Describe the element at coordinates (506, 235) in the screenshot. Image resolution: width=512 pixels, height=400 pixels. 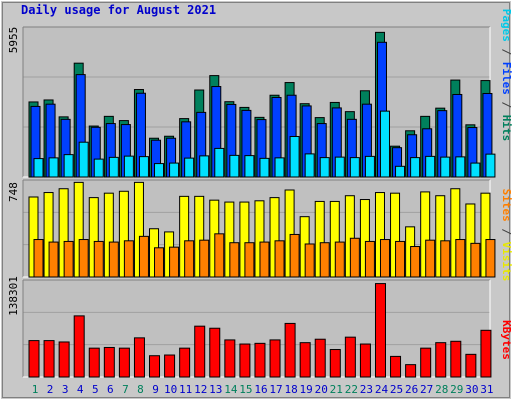
I see `middle-legend: Sites / Visits` at that location.